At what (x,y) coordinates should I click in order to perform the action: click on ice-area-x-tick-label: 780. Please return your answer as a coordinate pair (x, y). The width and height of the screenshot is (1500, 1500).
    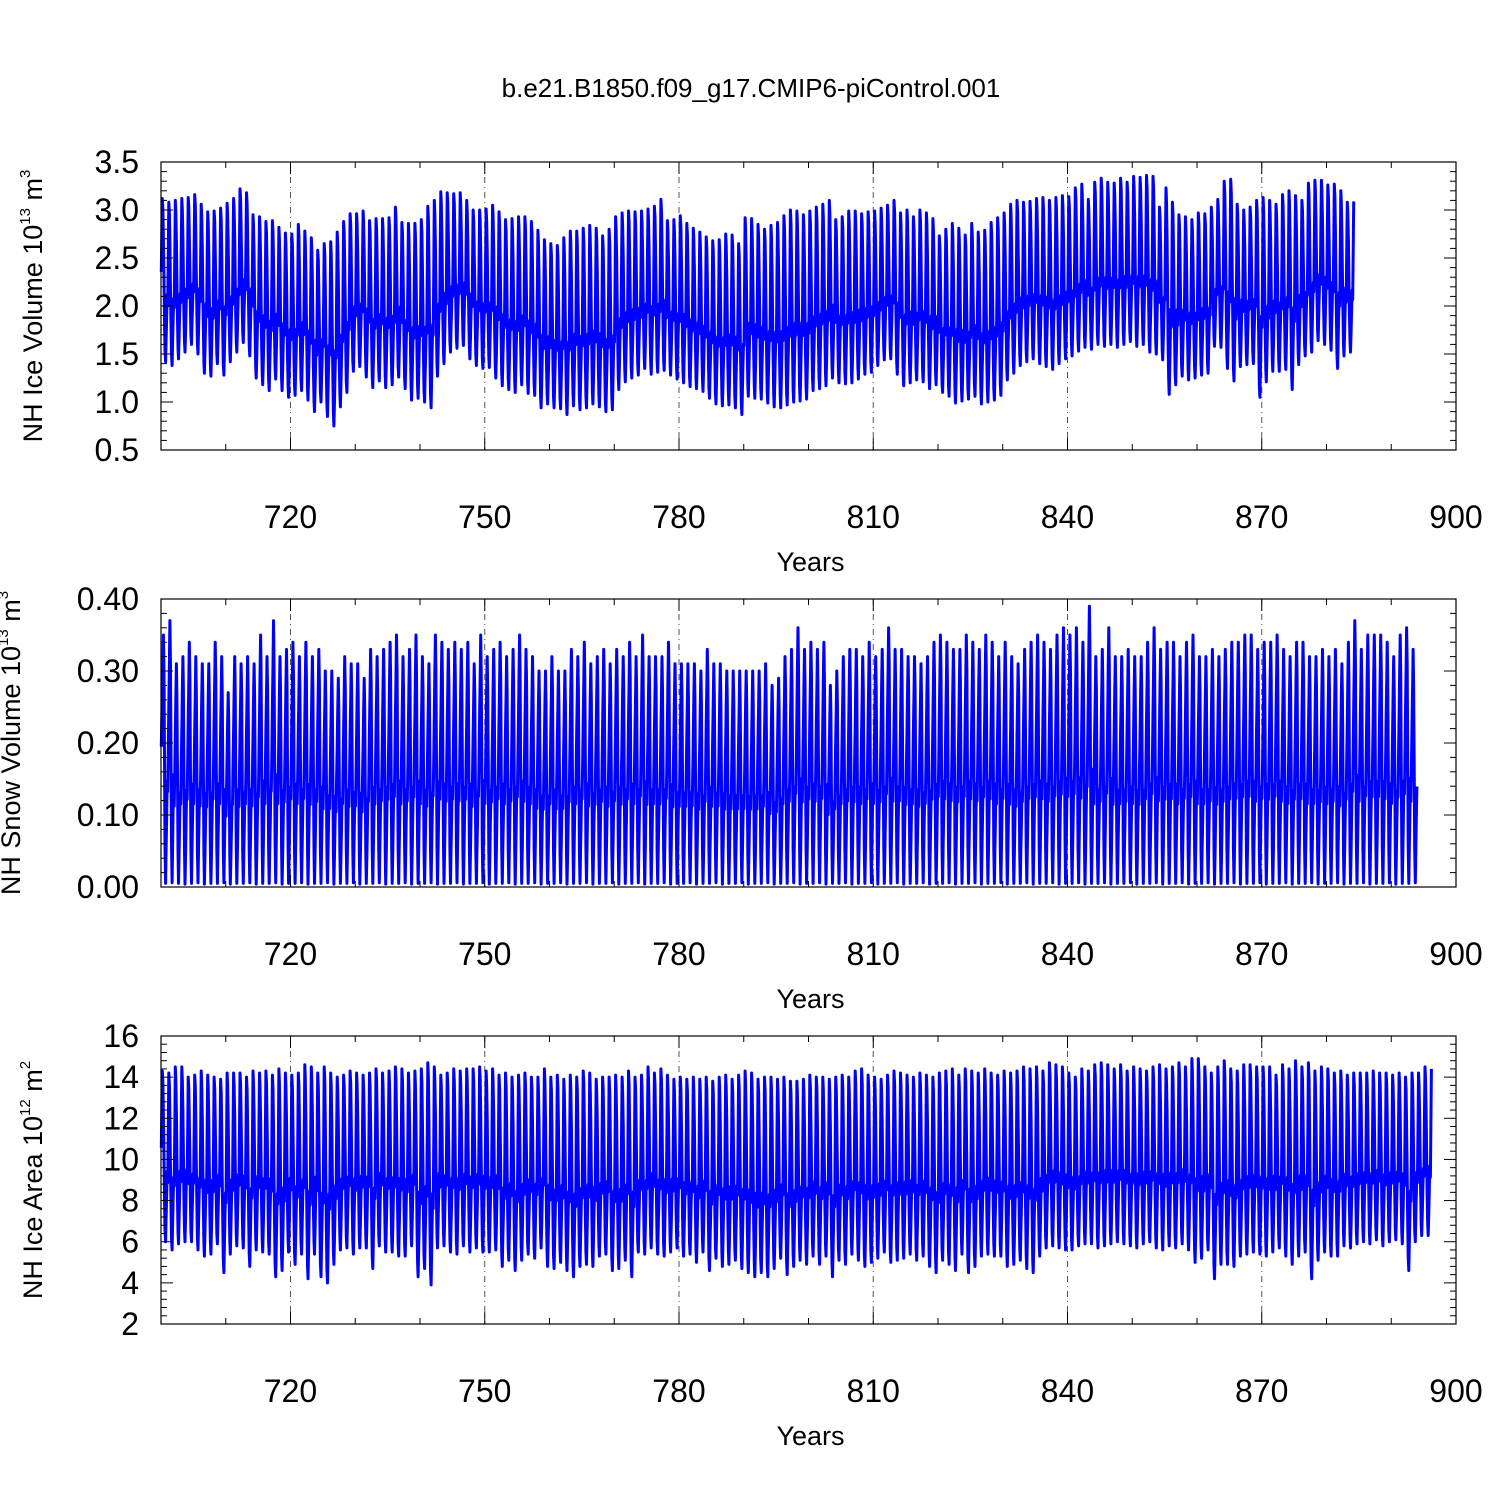
    Looking at the image, I should click on (678, 1391).